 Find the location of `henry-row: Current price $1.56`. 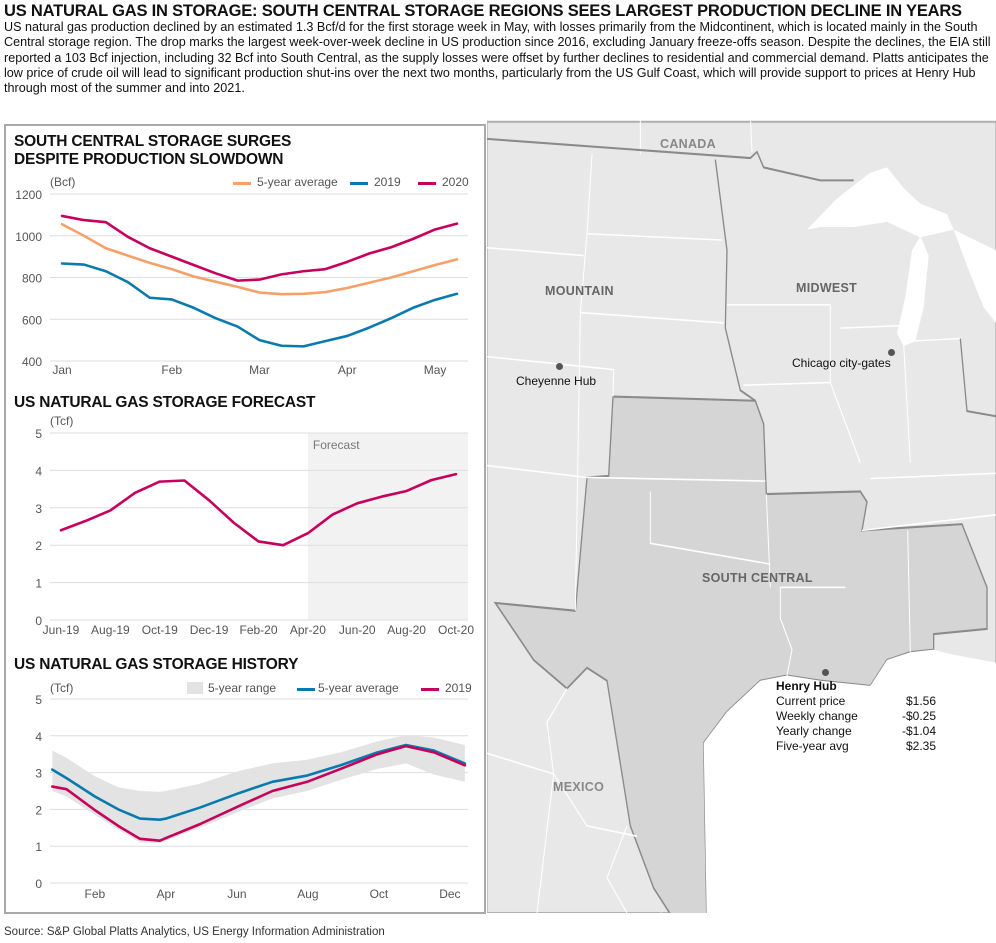

henry-row: Current price $1.56 is located at coordinates (856, 701).